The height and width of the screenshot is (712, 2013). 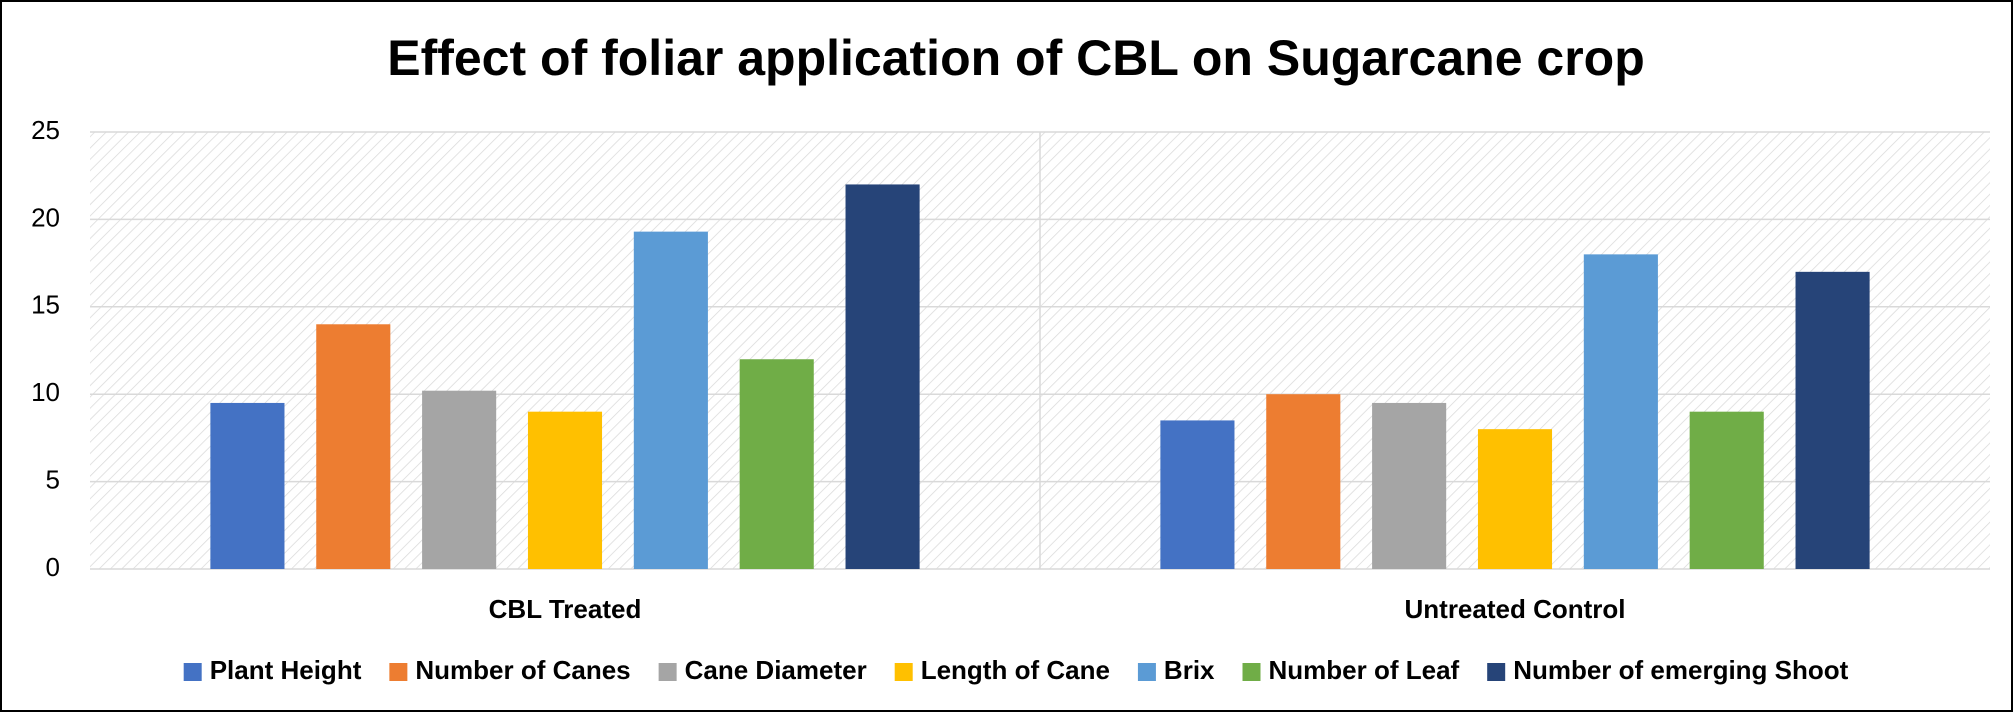 What do you see at coordinates (1189, 670) in the screenshot?
I see `legend-label: Brix` at bounding box center [1189, 670].